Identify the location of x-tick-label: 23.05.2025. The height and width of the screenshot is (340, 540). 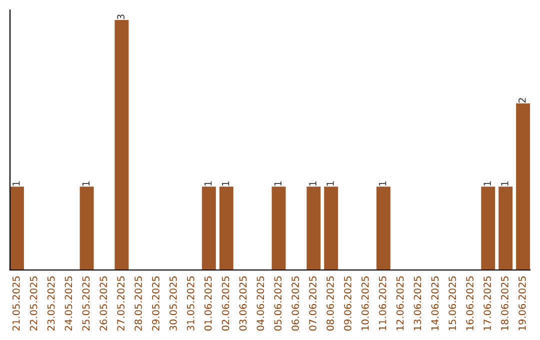
(51, 303).